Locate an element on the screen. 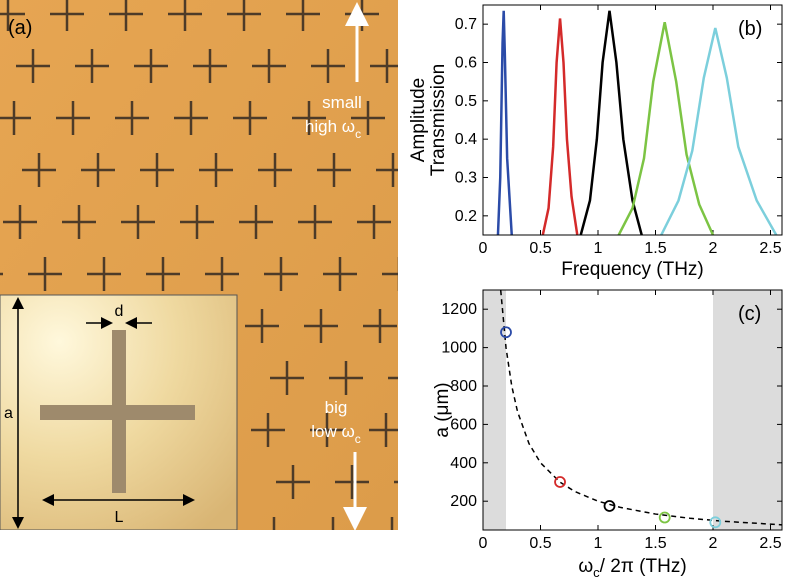 This screenshot has width=787, height=579. y-axis-label: a (μm) is located at coordinates (442, 409).